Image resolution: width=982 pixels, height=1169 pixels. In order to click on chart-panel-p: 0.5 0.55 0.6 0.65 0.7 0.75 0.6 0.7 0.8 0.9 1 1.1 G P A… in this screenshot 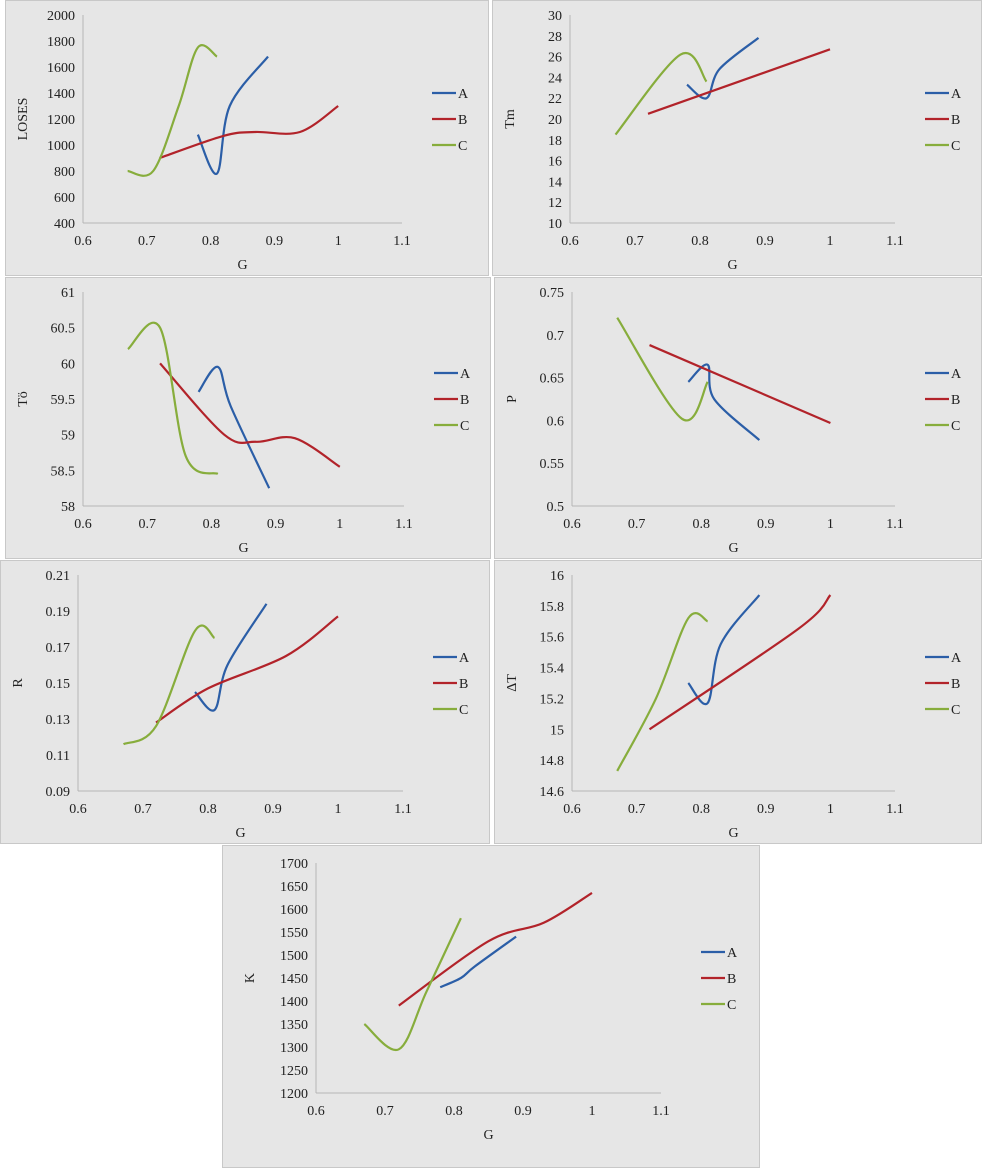, I will do `click(738, 418)`.